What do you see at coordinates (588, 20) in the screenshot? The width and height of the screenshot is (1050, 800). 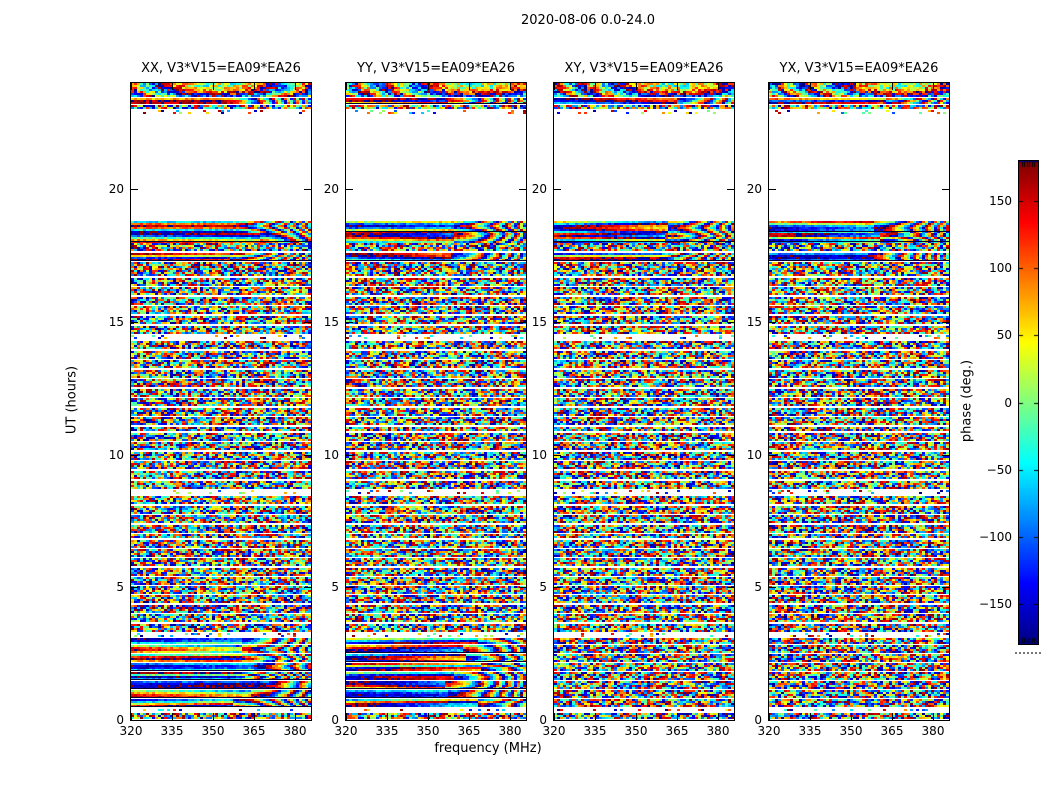 I see `figure-title: 2020-08-06 0.0-24.0` at bounding box center [588, 20].